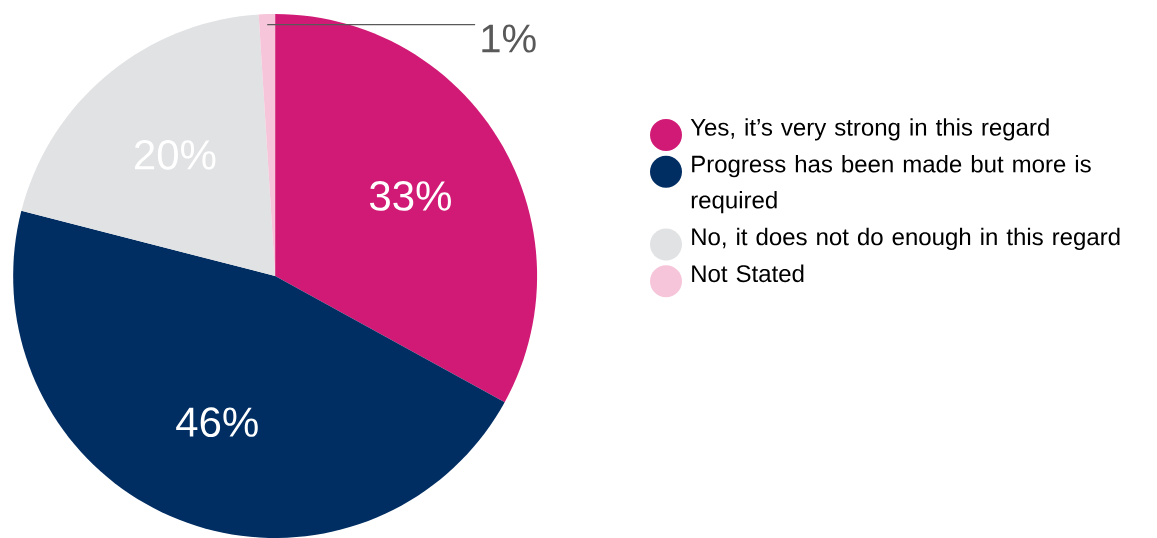  Describe the element at coordinates (748, 273) in the screenshot. I see `legend-label: Not Stated` at that location.